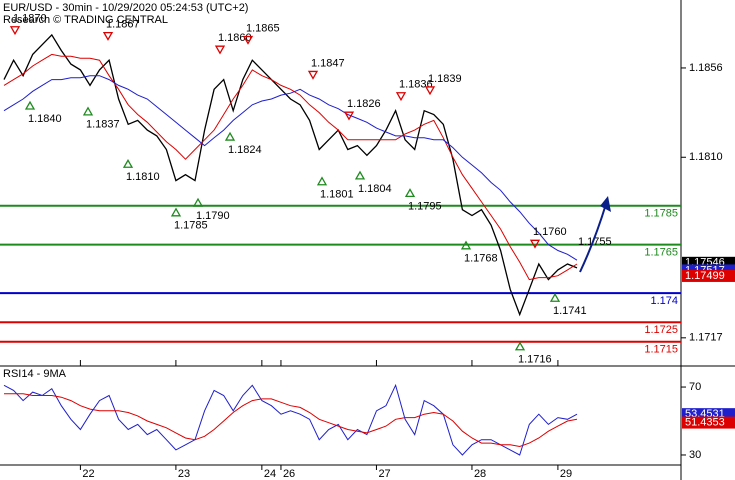 The image size is (735, 480). I want to click on pivot-label: 1.1836, so click(416, 85).